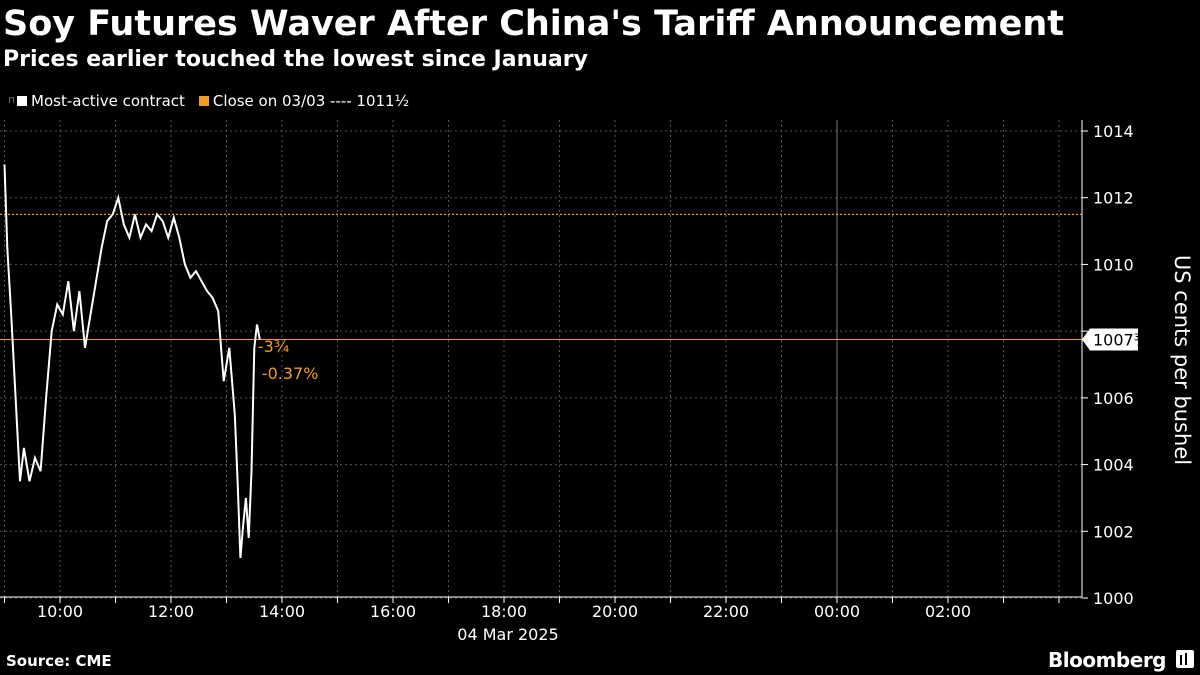 The width and height of the screenshot is (1200, 675). I want to click on candle-icon: ⊓, so click(12, 101).